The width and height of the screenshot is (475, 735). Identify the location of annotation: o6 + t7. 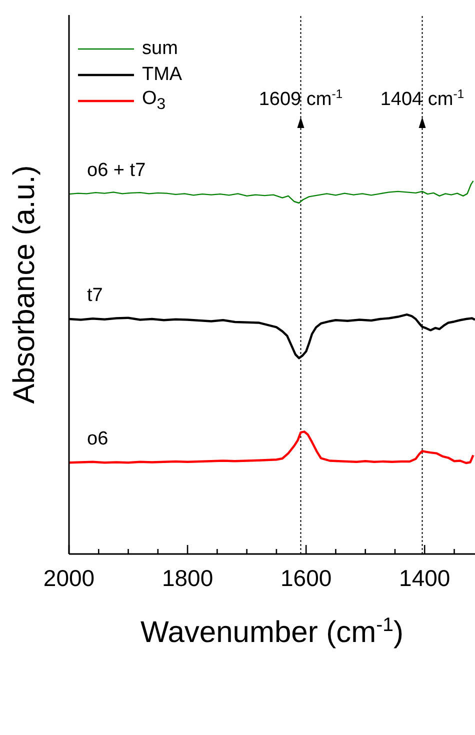
(116, 171).